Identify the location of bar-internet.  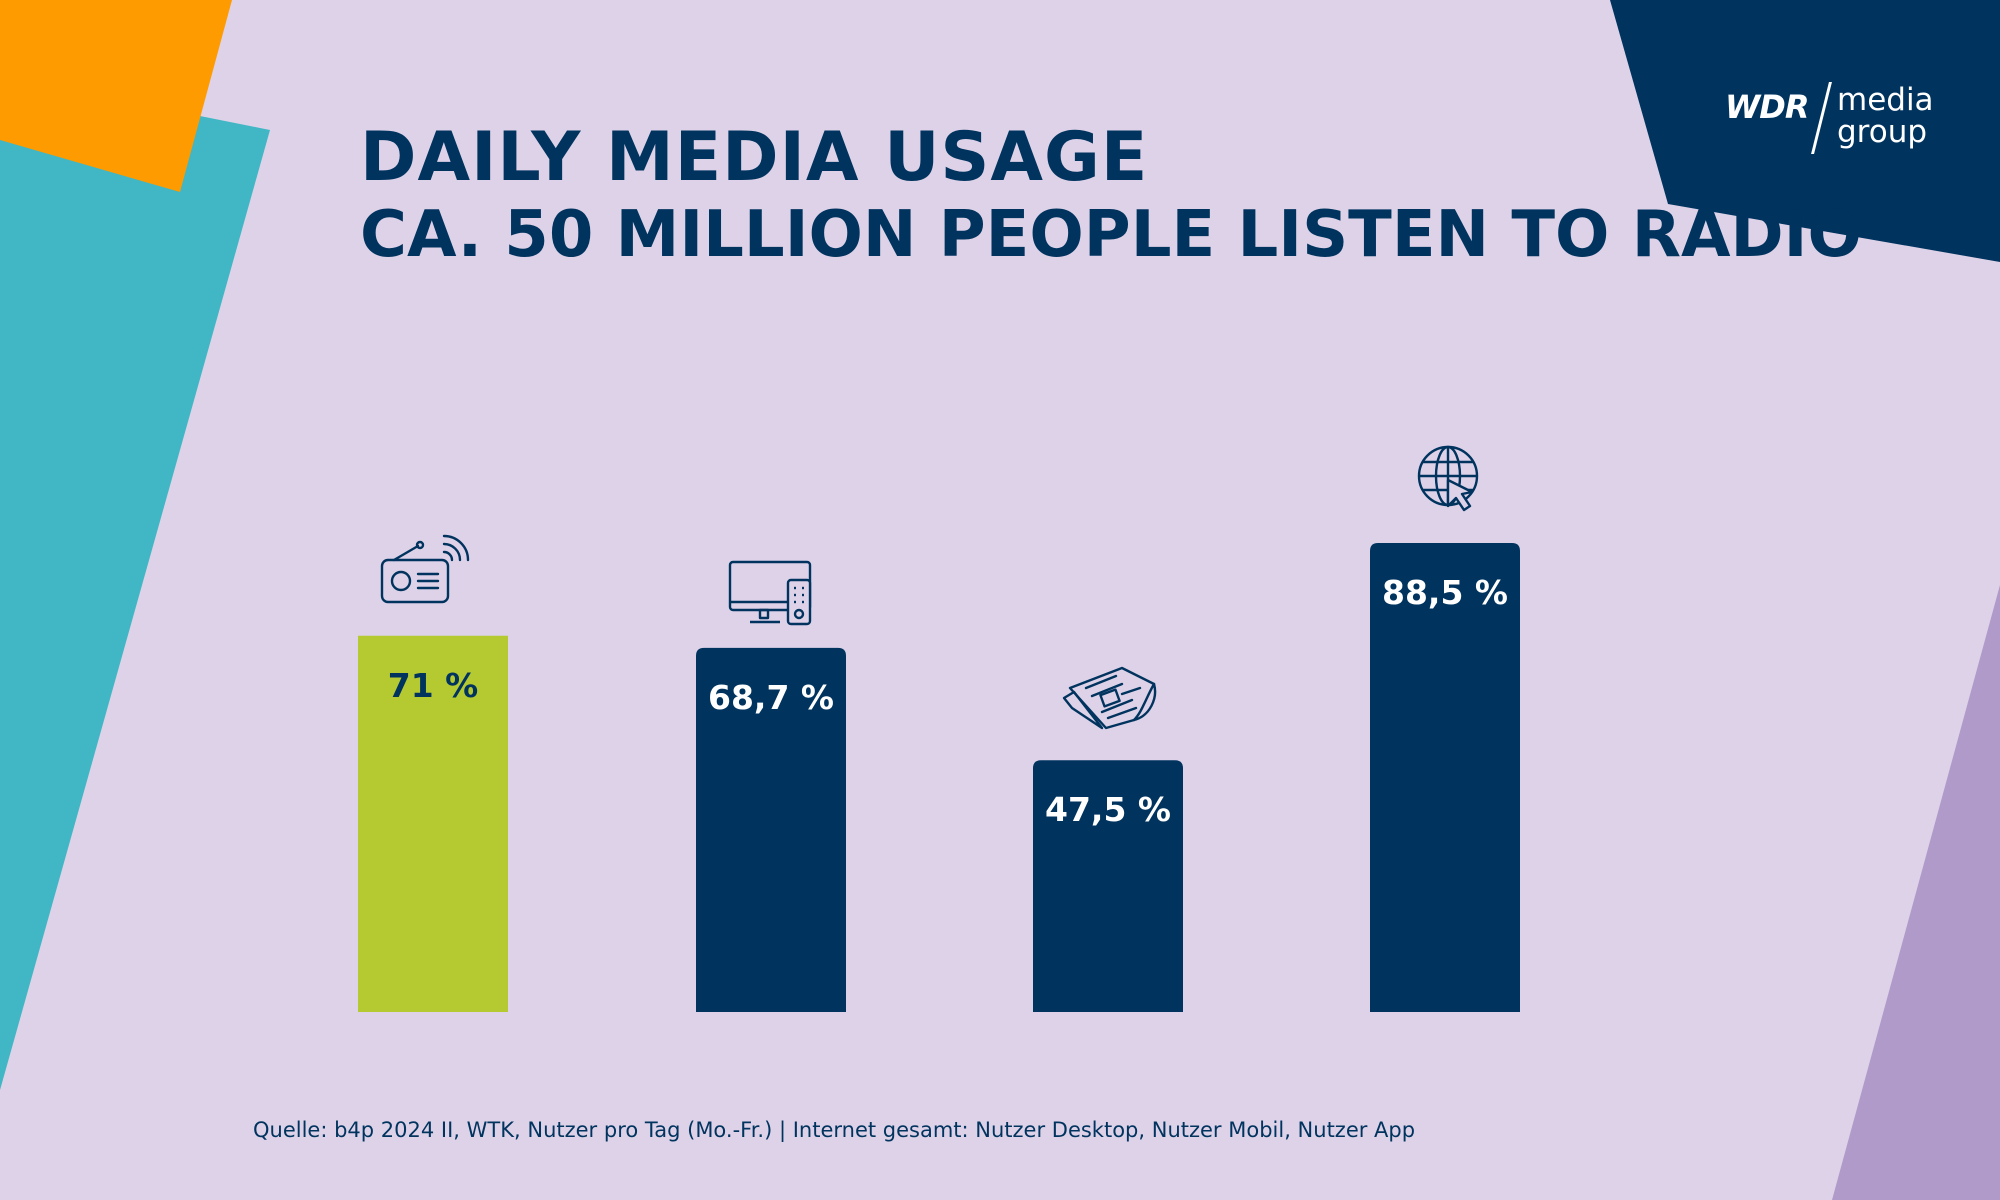
(1445, 777).